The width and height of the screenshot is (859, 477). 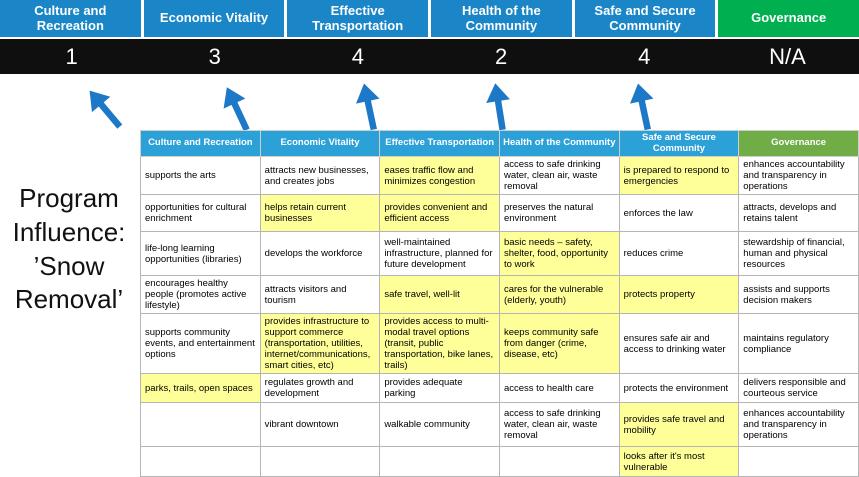 What do you see at coordinates (320, 143) in the screenshot?
I see `matrix-header-economic-vitality: Economic Vitality` at bounding box center [320, 143].